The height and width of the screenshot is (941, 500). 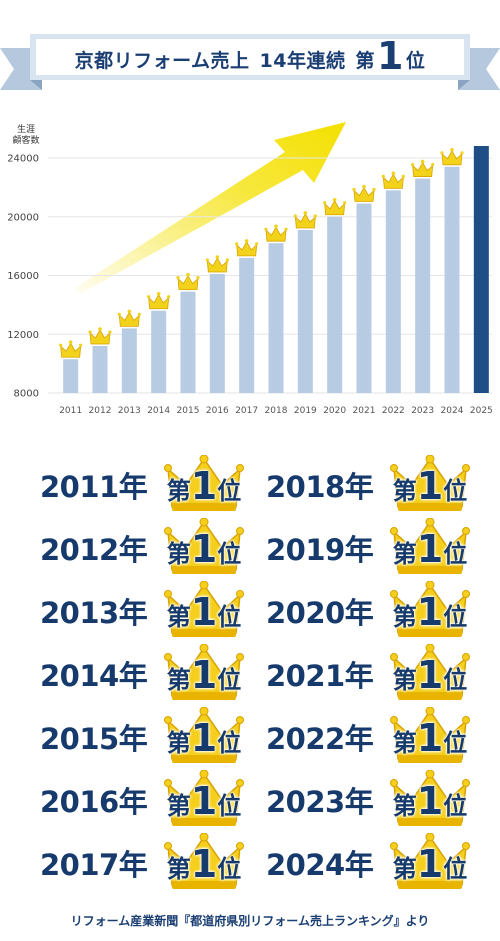 I want to click on ranking-item: 2021年 第1位, so click(x=369, y=674).